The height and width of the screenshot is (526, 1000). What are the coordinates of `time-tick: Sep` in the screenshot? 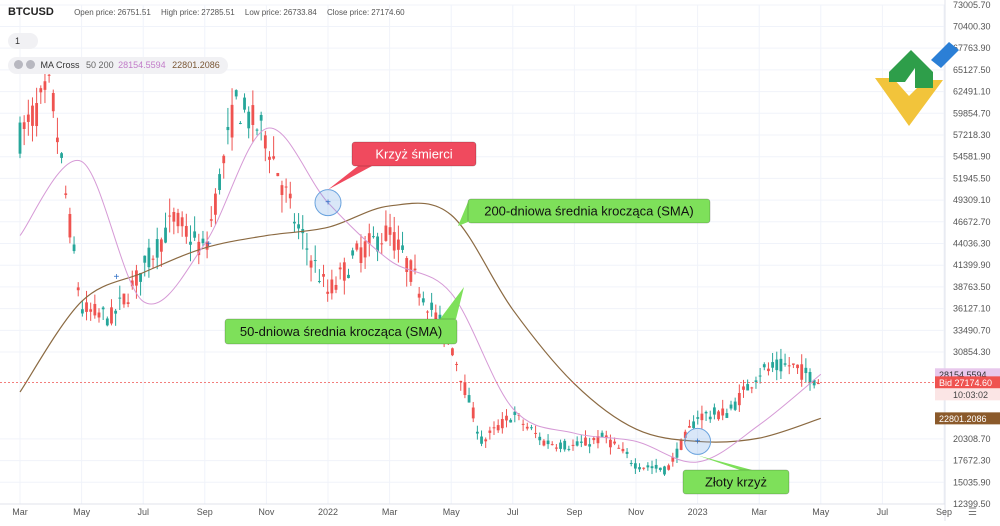 It's located at (944, 512).